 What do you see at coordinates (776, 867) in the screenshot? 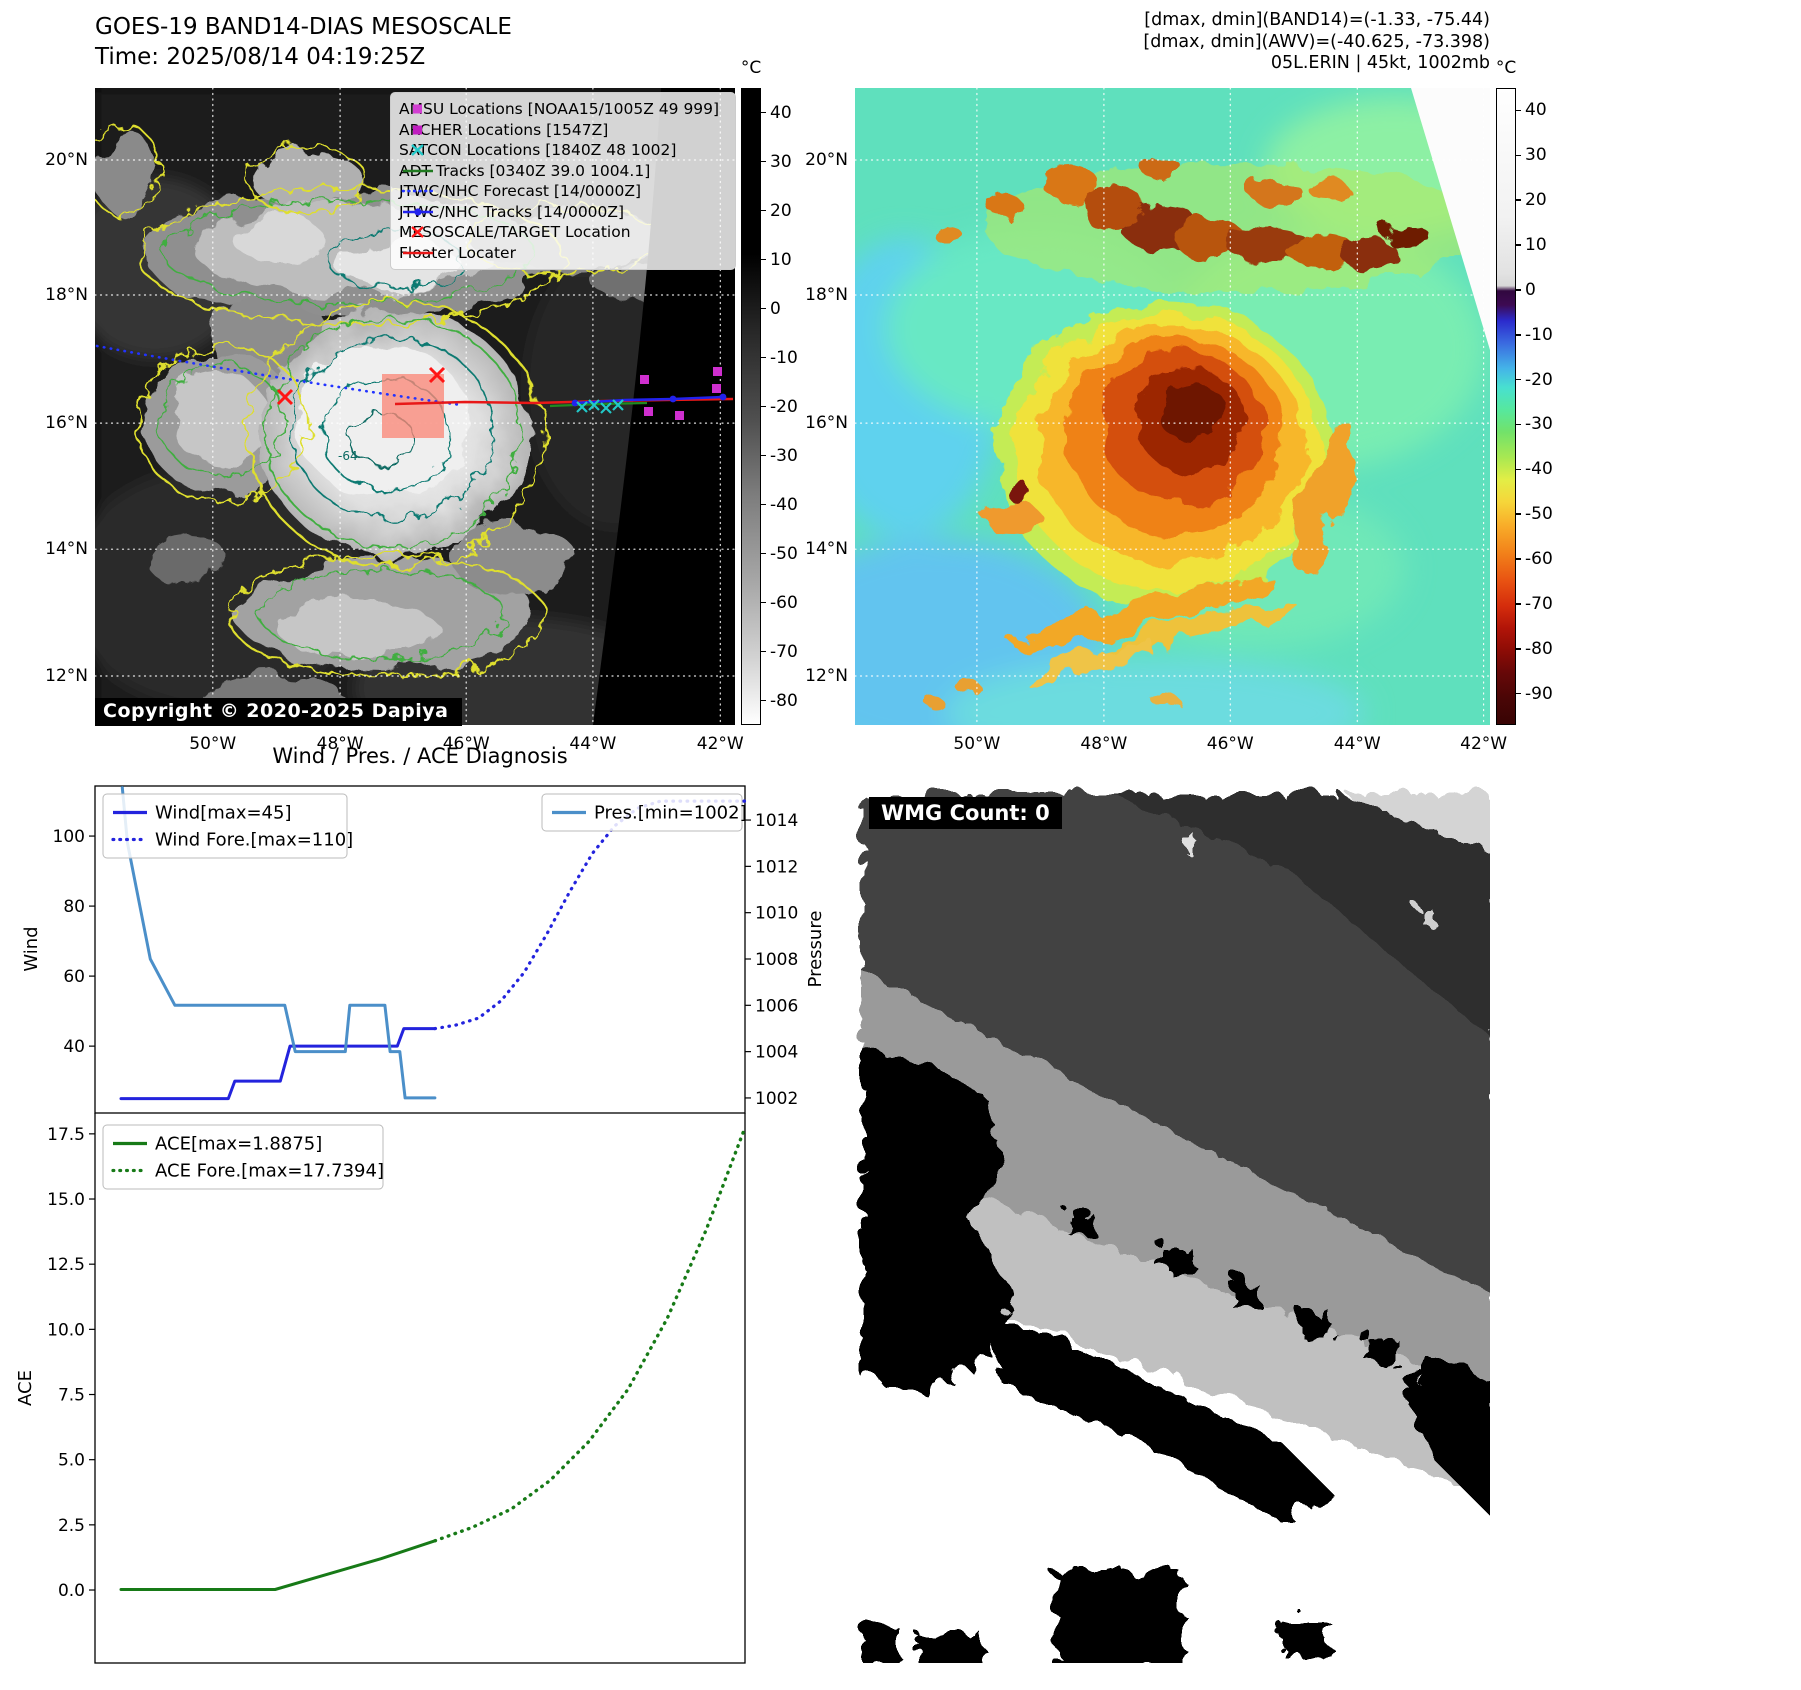
I see `y-tick-label: 1012` at bounding box center [776, 867].